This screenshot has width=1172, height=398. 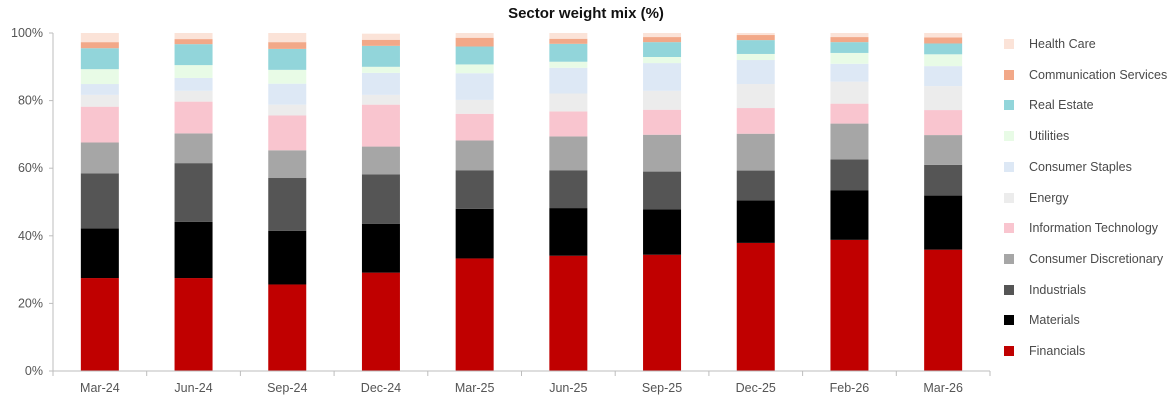 I want to click on y-tick-label: 0%, so click(x=34, y=371).